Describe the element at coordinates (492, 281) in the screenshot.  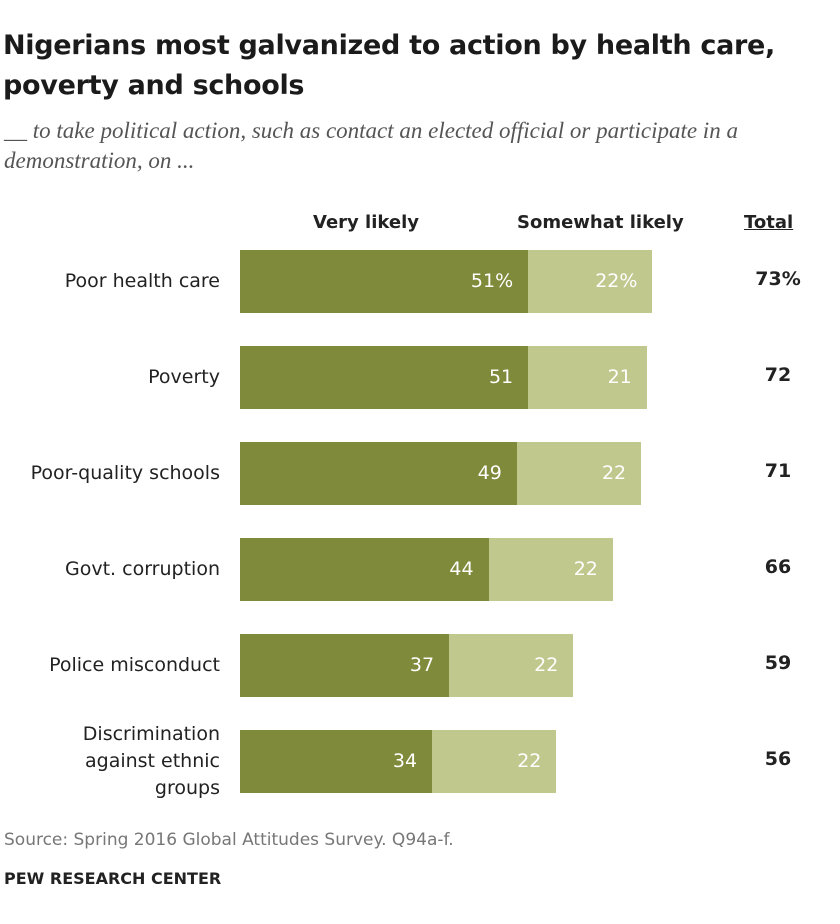
I see `value-label-very-likely: 51%` at that location.